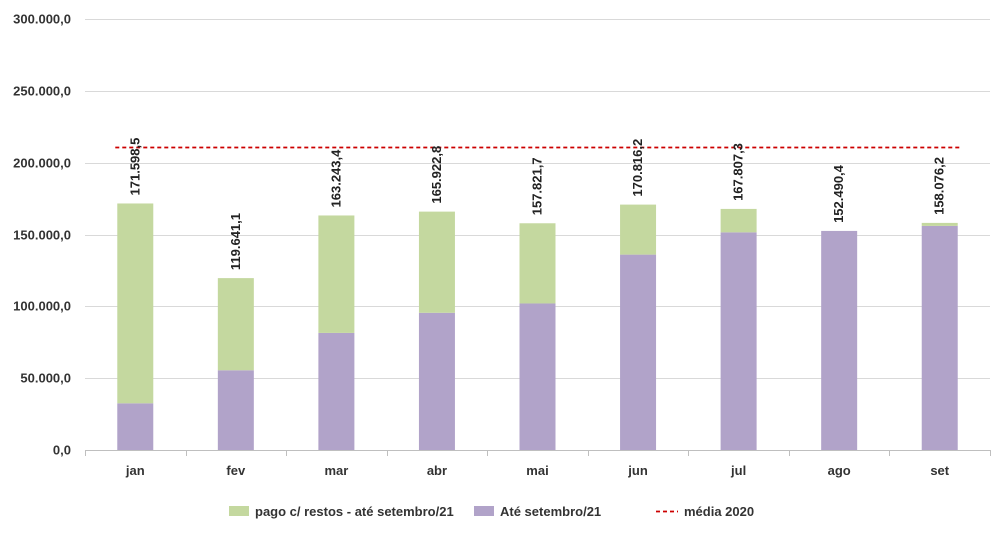 Image resolution: width=993 pixels, height=534 pixels. What do you see at coordinates (738, 470) in the screenshot?
I see `x-category-label: jul` at bounding box center [738, 470].